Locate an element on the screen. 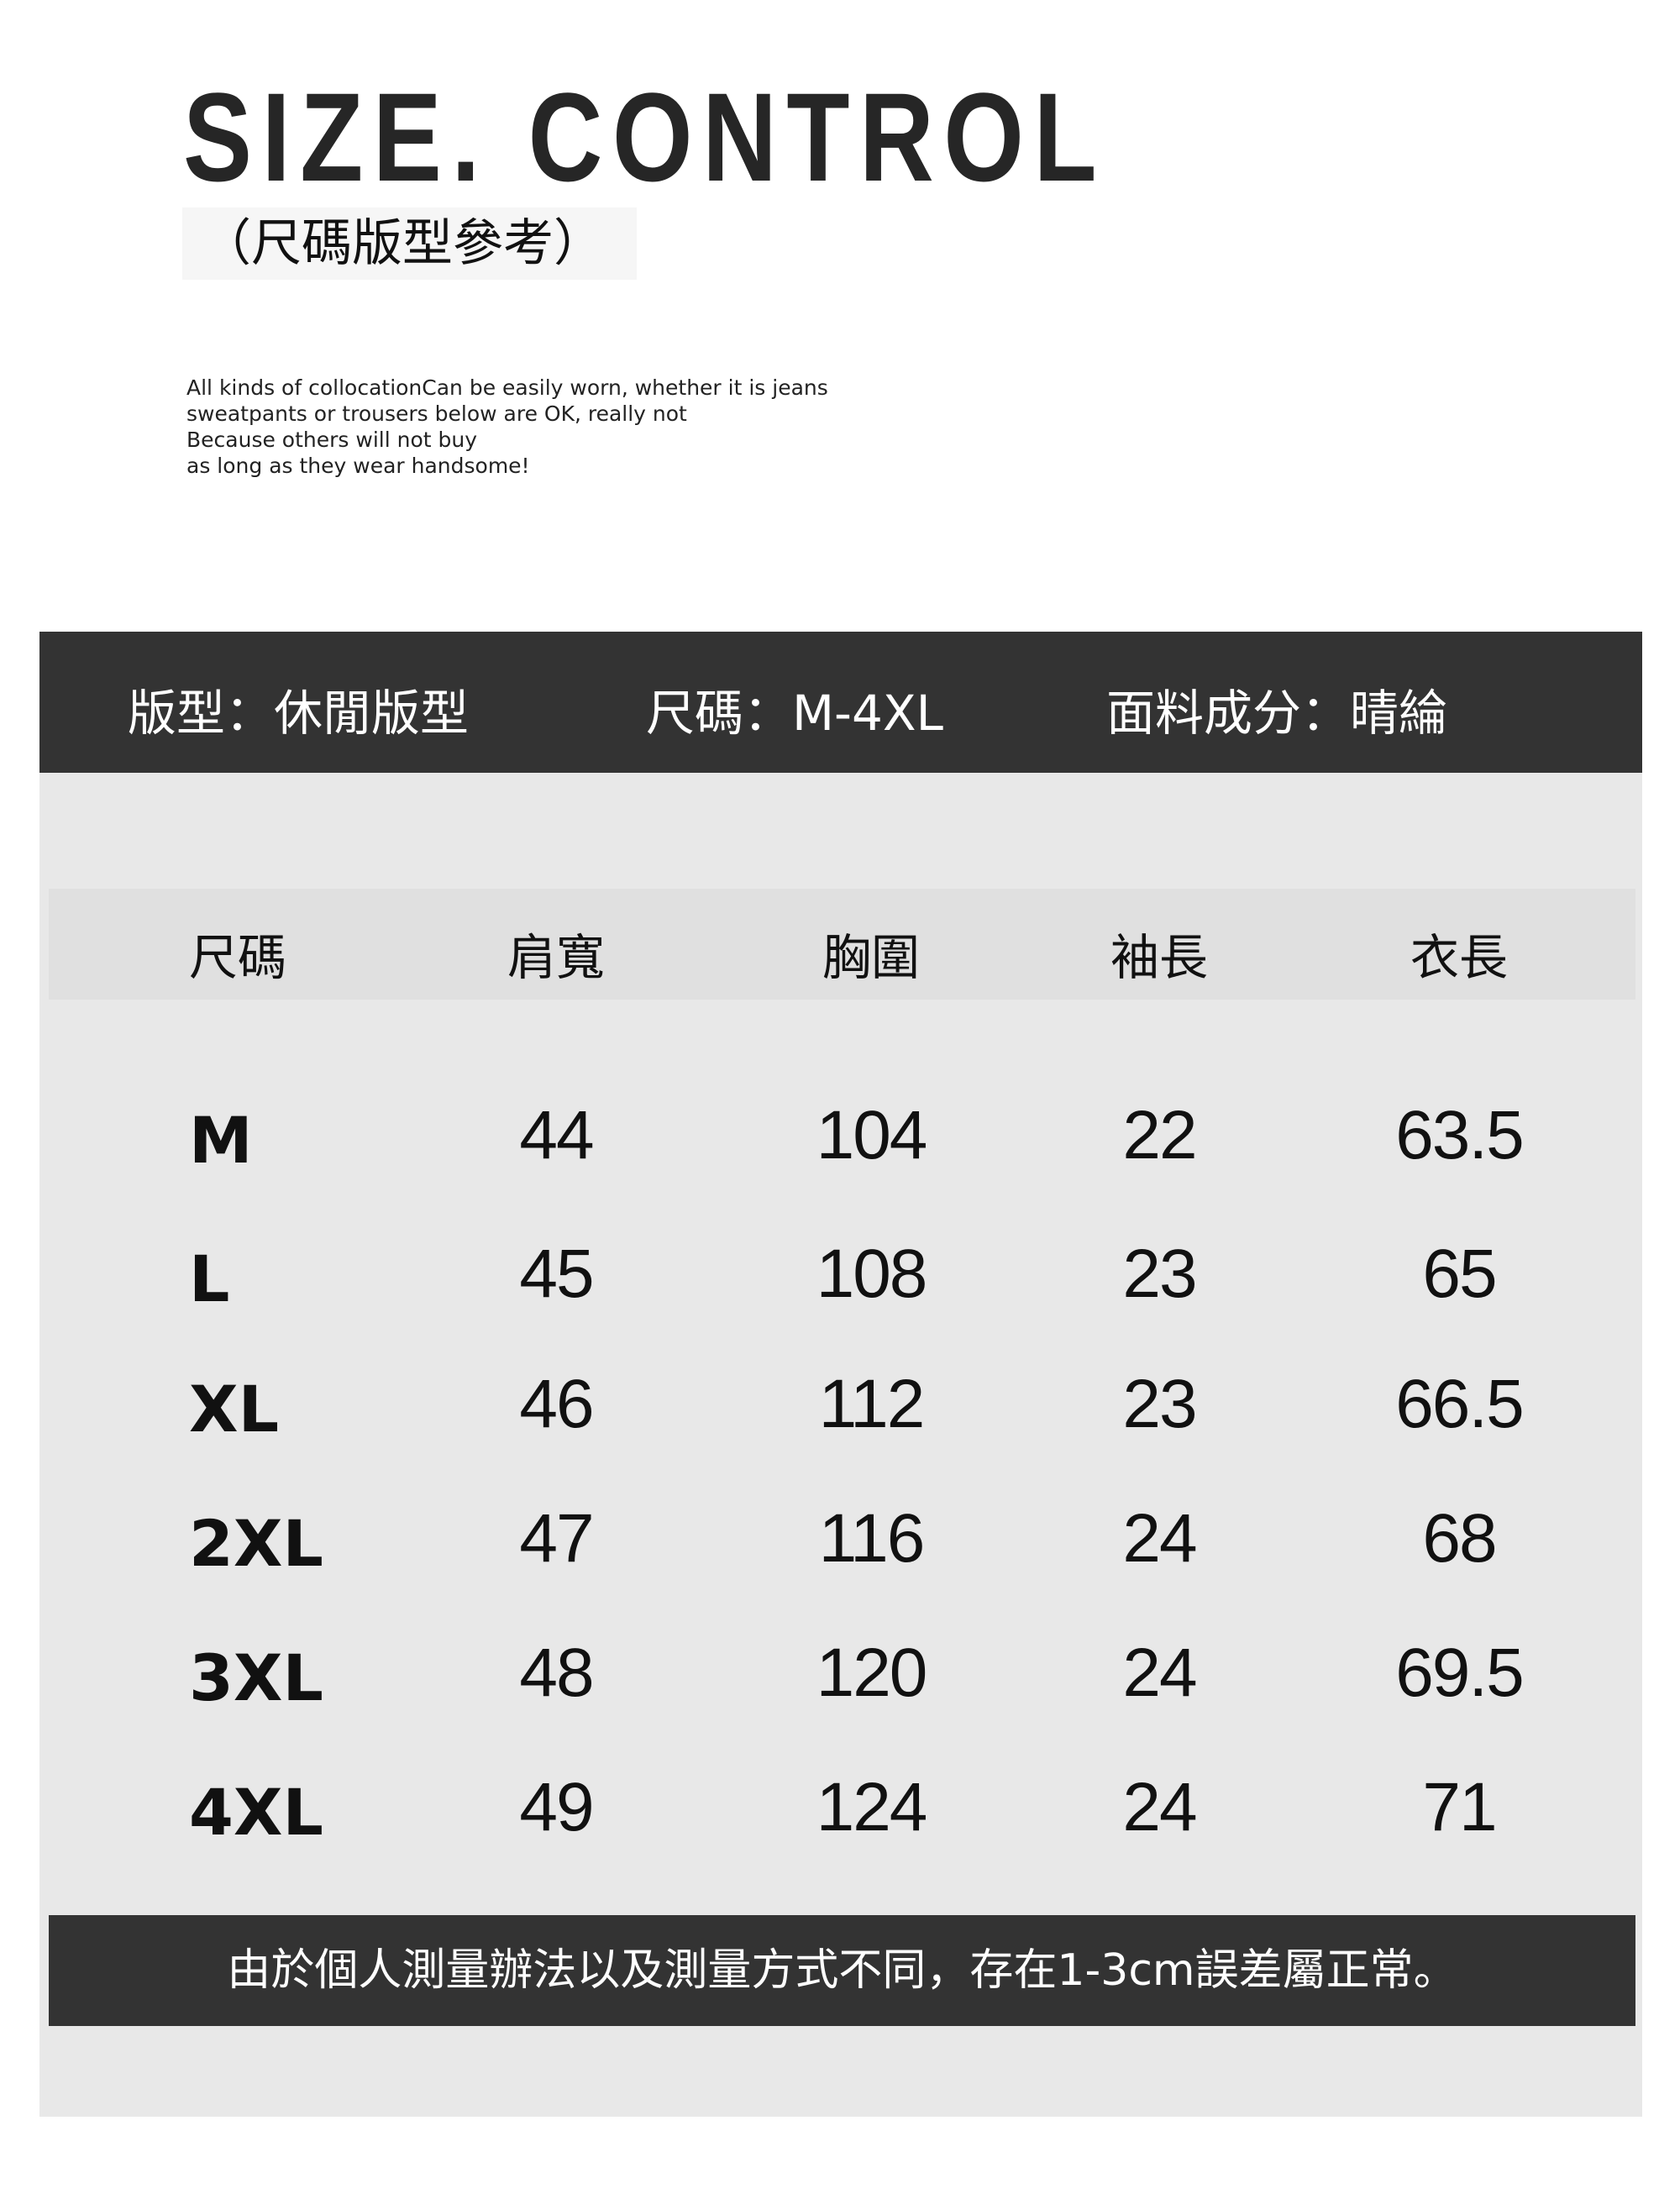  footer-note: 由於個人測量辦法以及測量方式不同，存在1-3cm誤差屬正常。 is located at coordinates (842, 1970).